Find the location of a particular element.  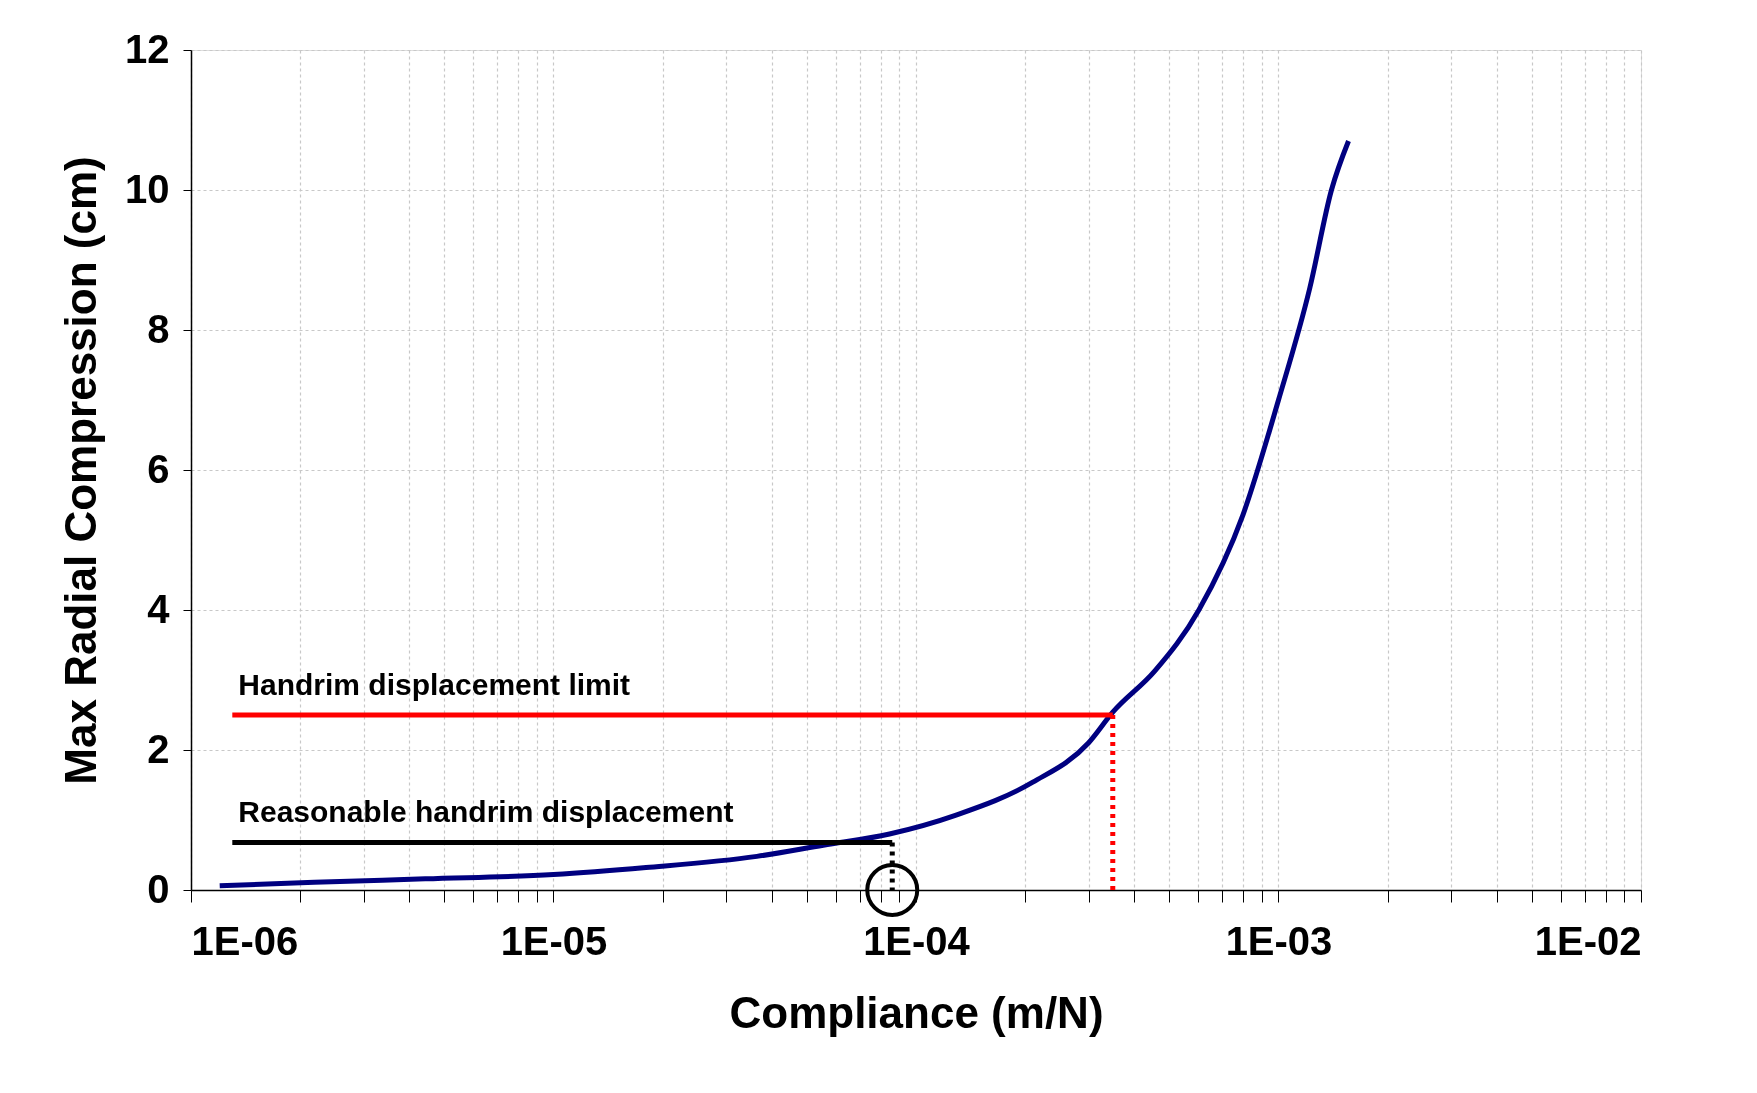

y-tick-label: 0 is located at coordinates (158, 888).